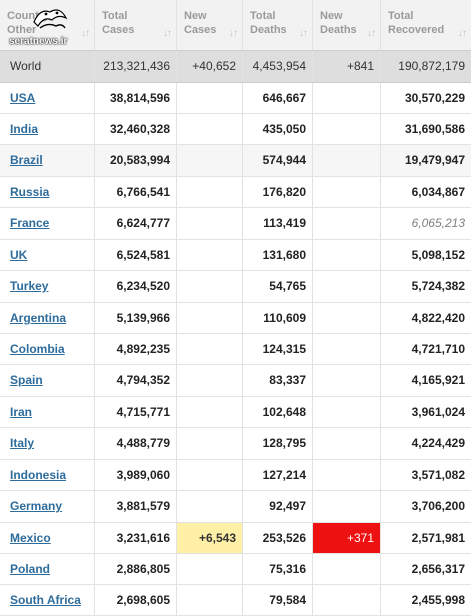 This screenshot has width=471, height=616. I want to click on country-link: Germany, so click(36, 506).